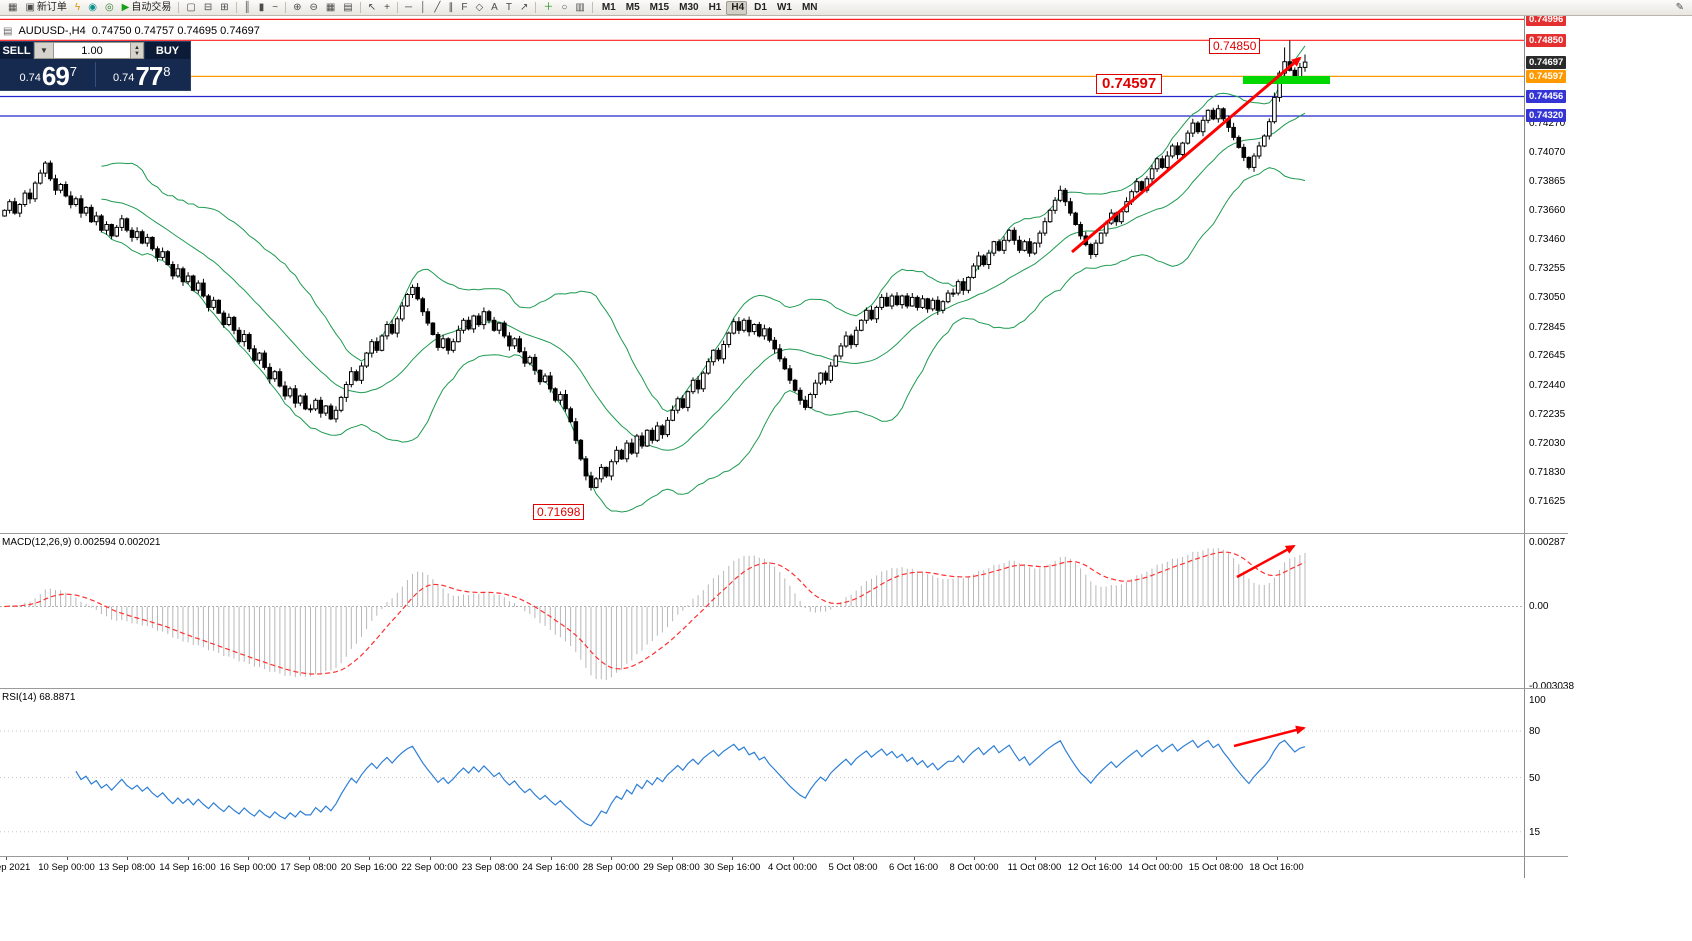  I want to click on tf-m30: M30, so click(689, 7).